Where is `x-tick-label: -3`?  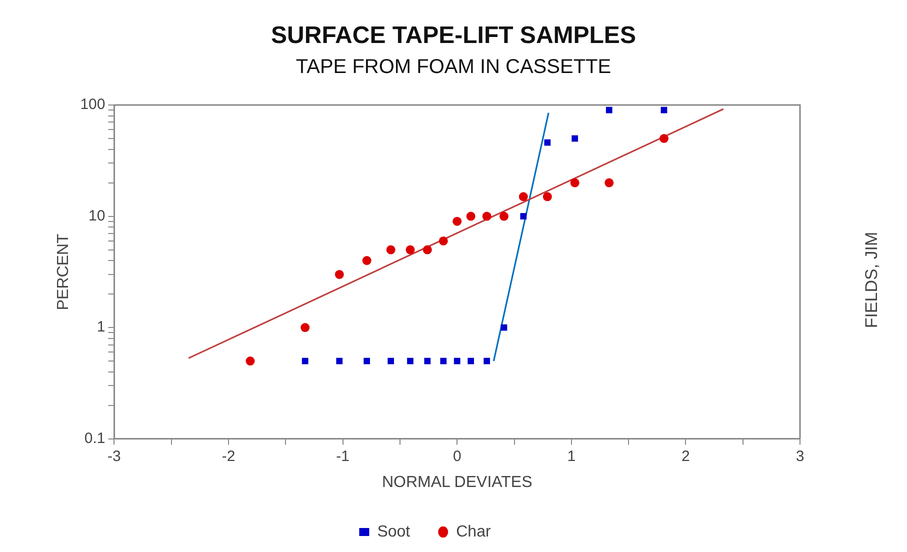 x-tick-label: -3 is located at coordinates (114, 456).